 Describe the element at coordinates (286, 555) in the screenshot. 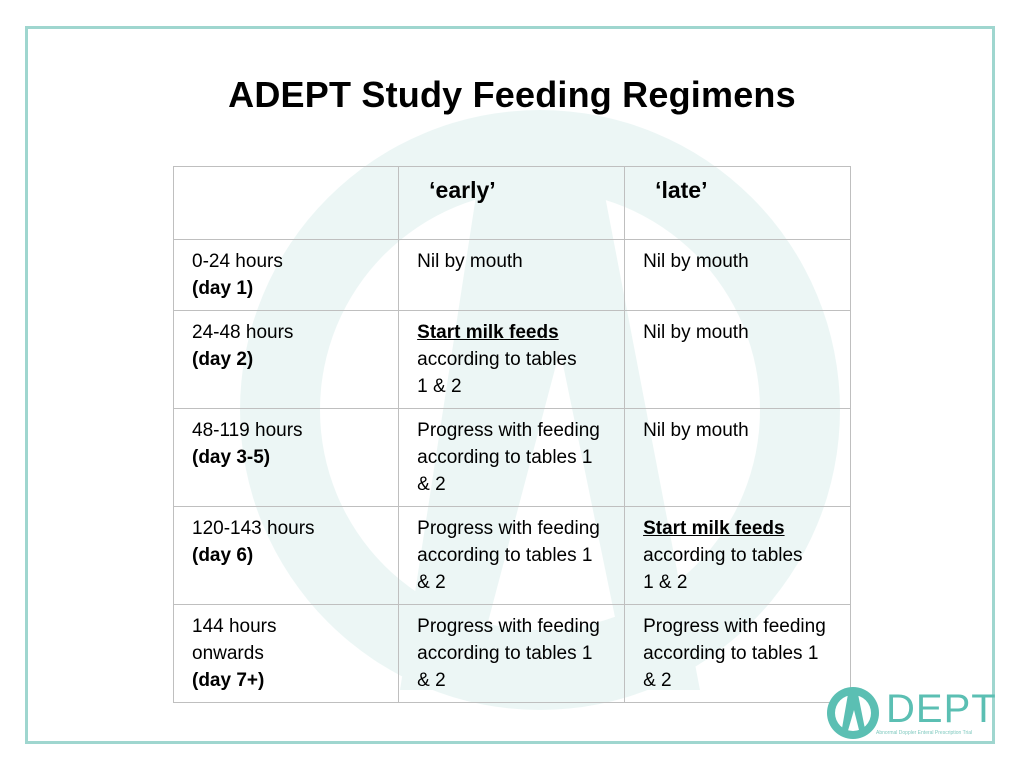

I see `time-cell: 120-143 hours (day 6)` at that location.